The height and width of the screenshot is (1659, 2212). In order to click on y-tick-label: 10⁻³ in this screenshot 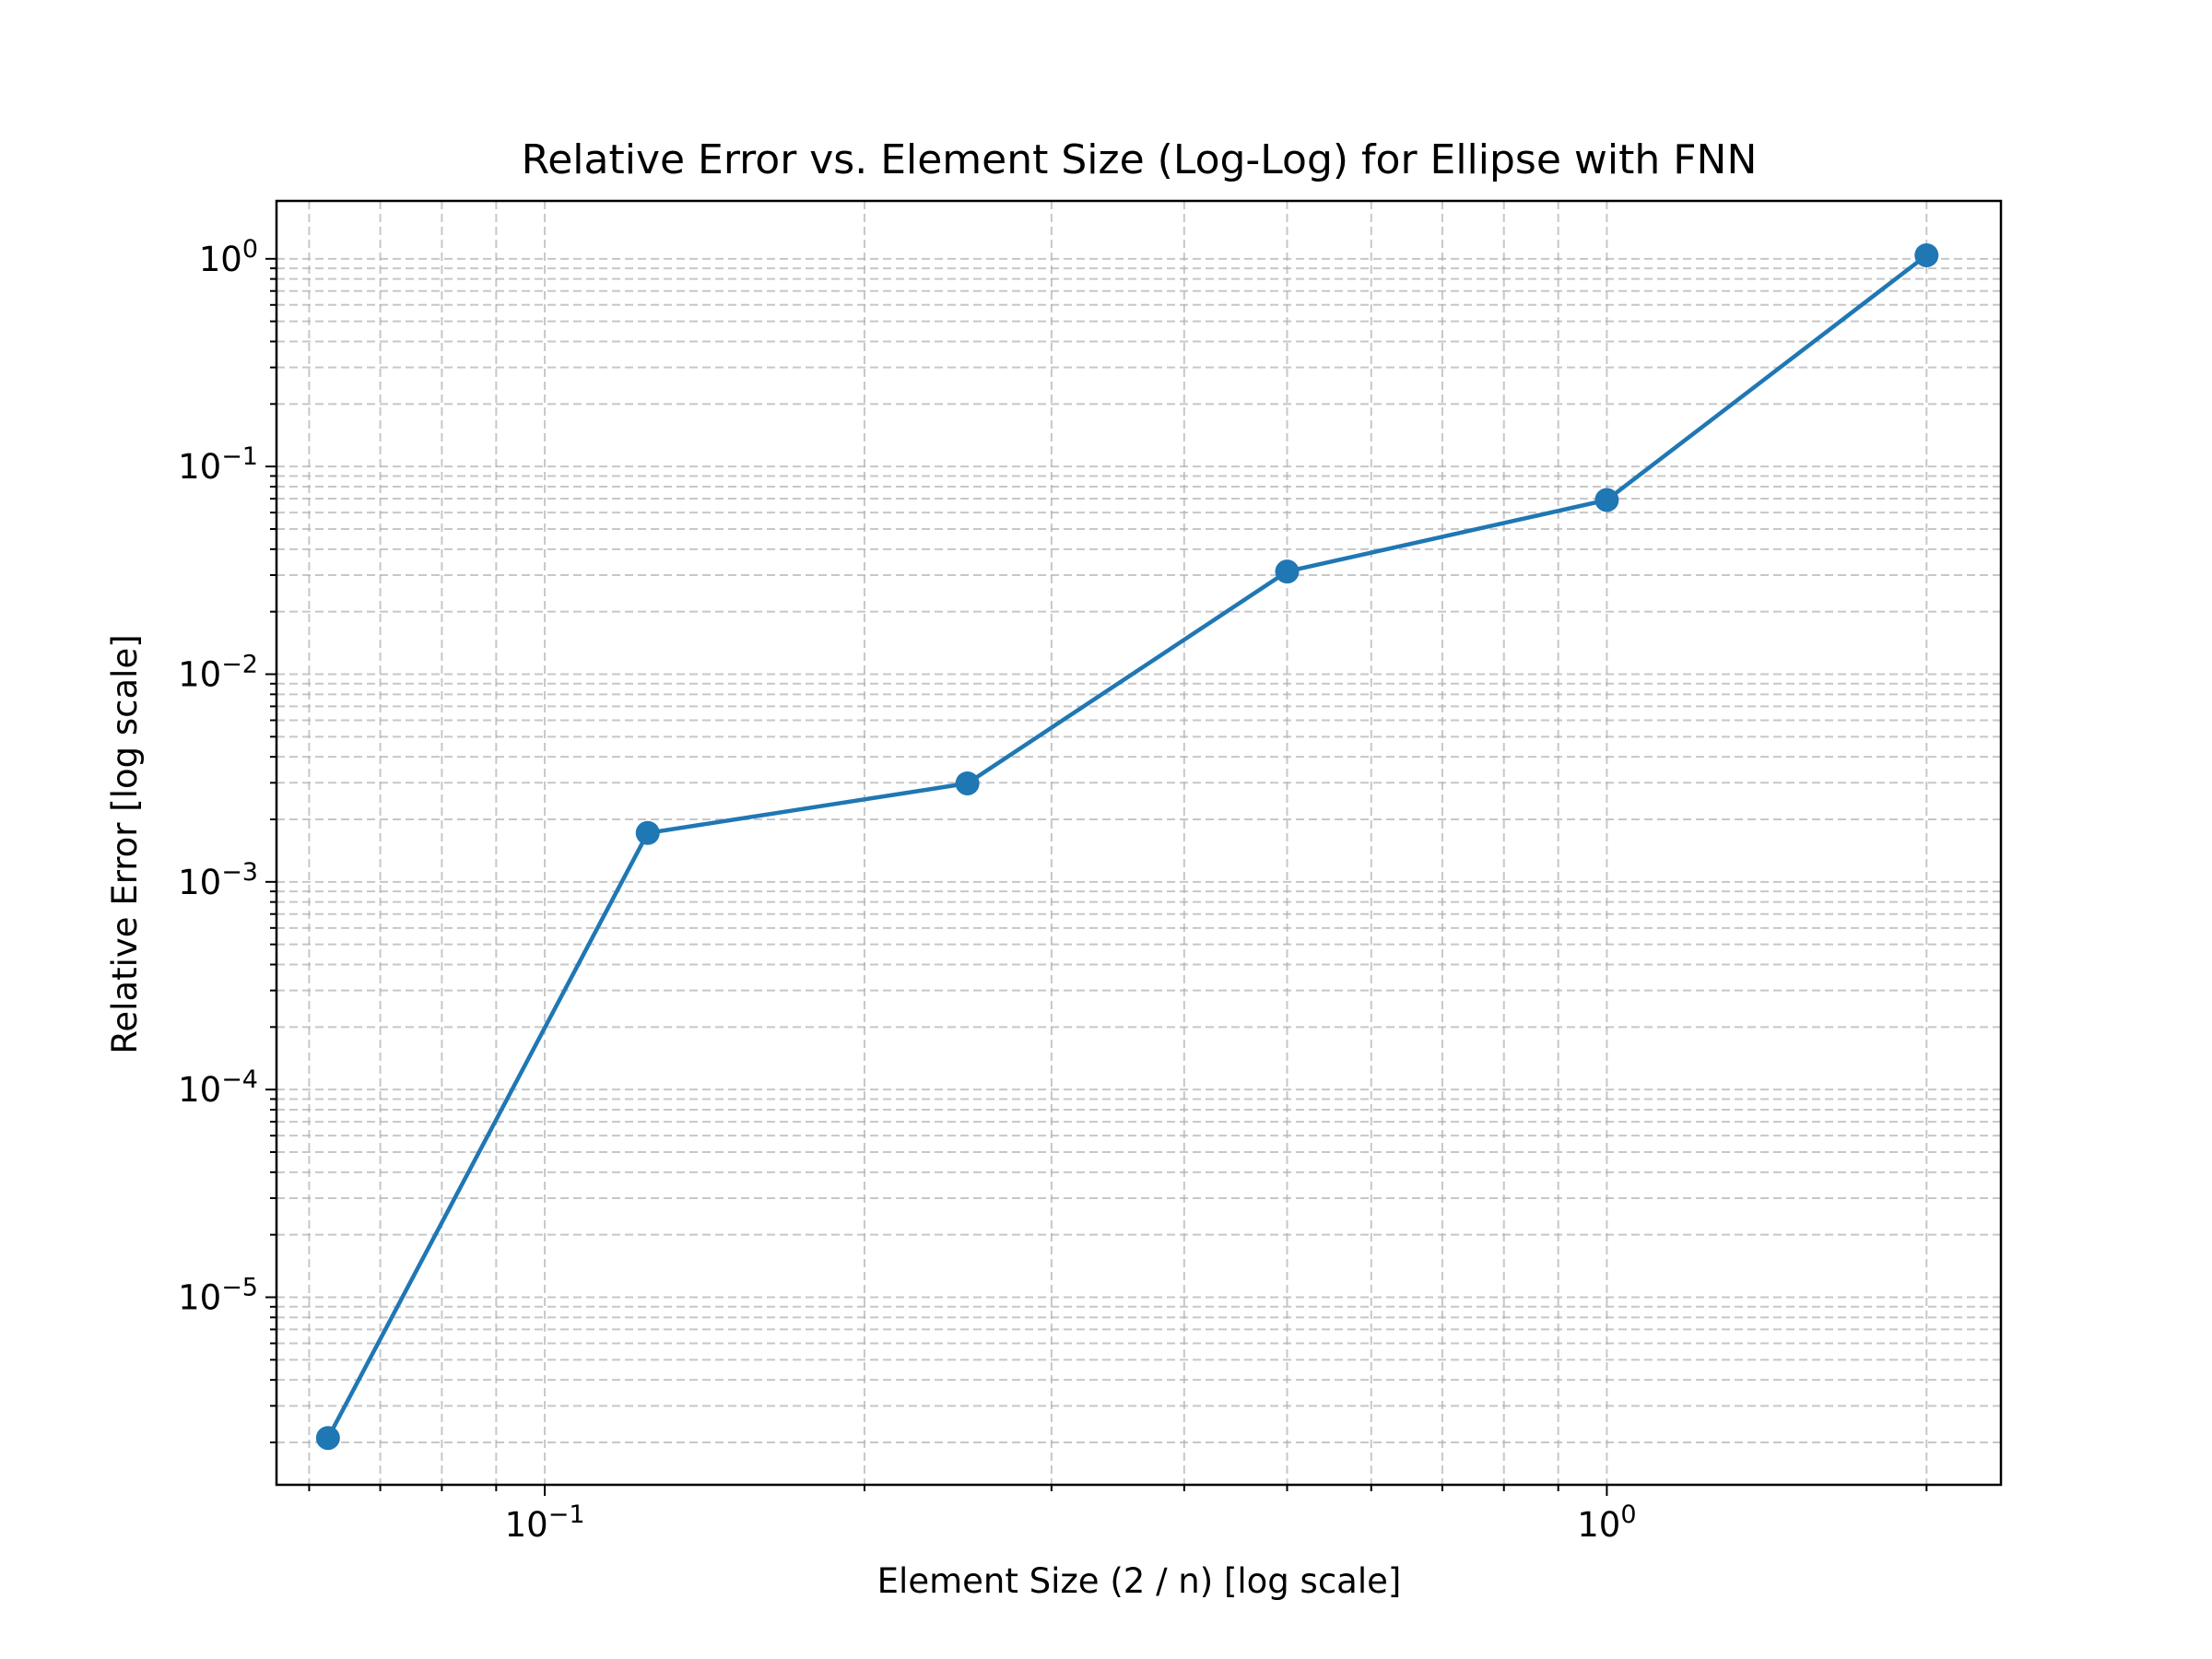, I will do `click(218, 880)`.